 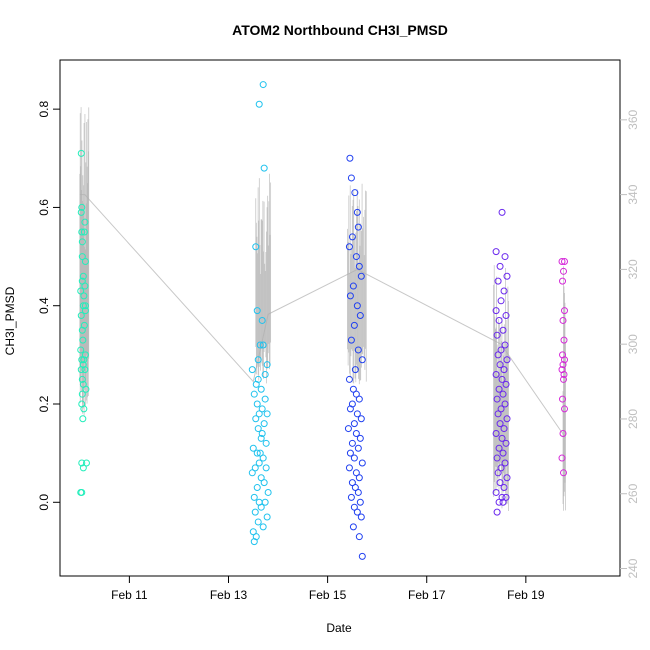 I want to click on x-tick-label: Feb 17, so click(x=427, y=595).